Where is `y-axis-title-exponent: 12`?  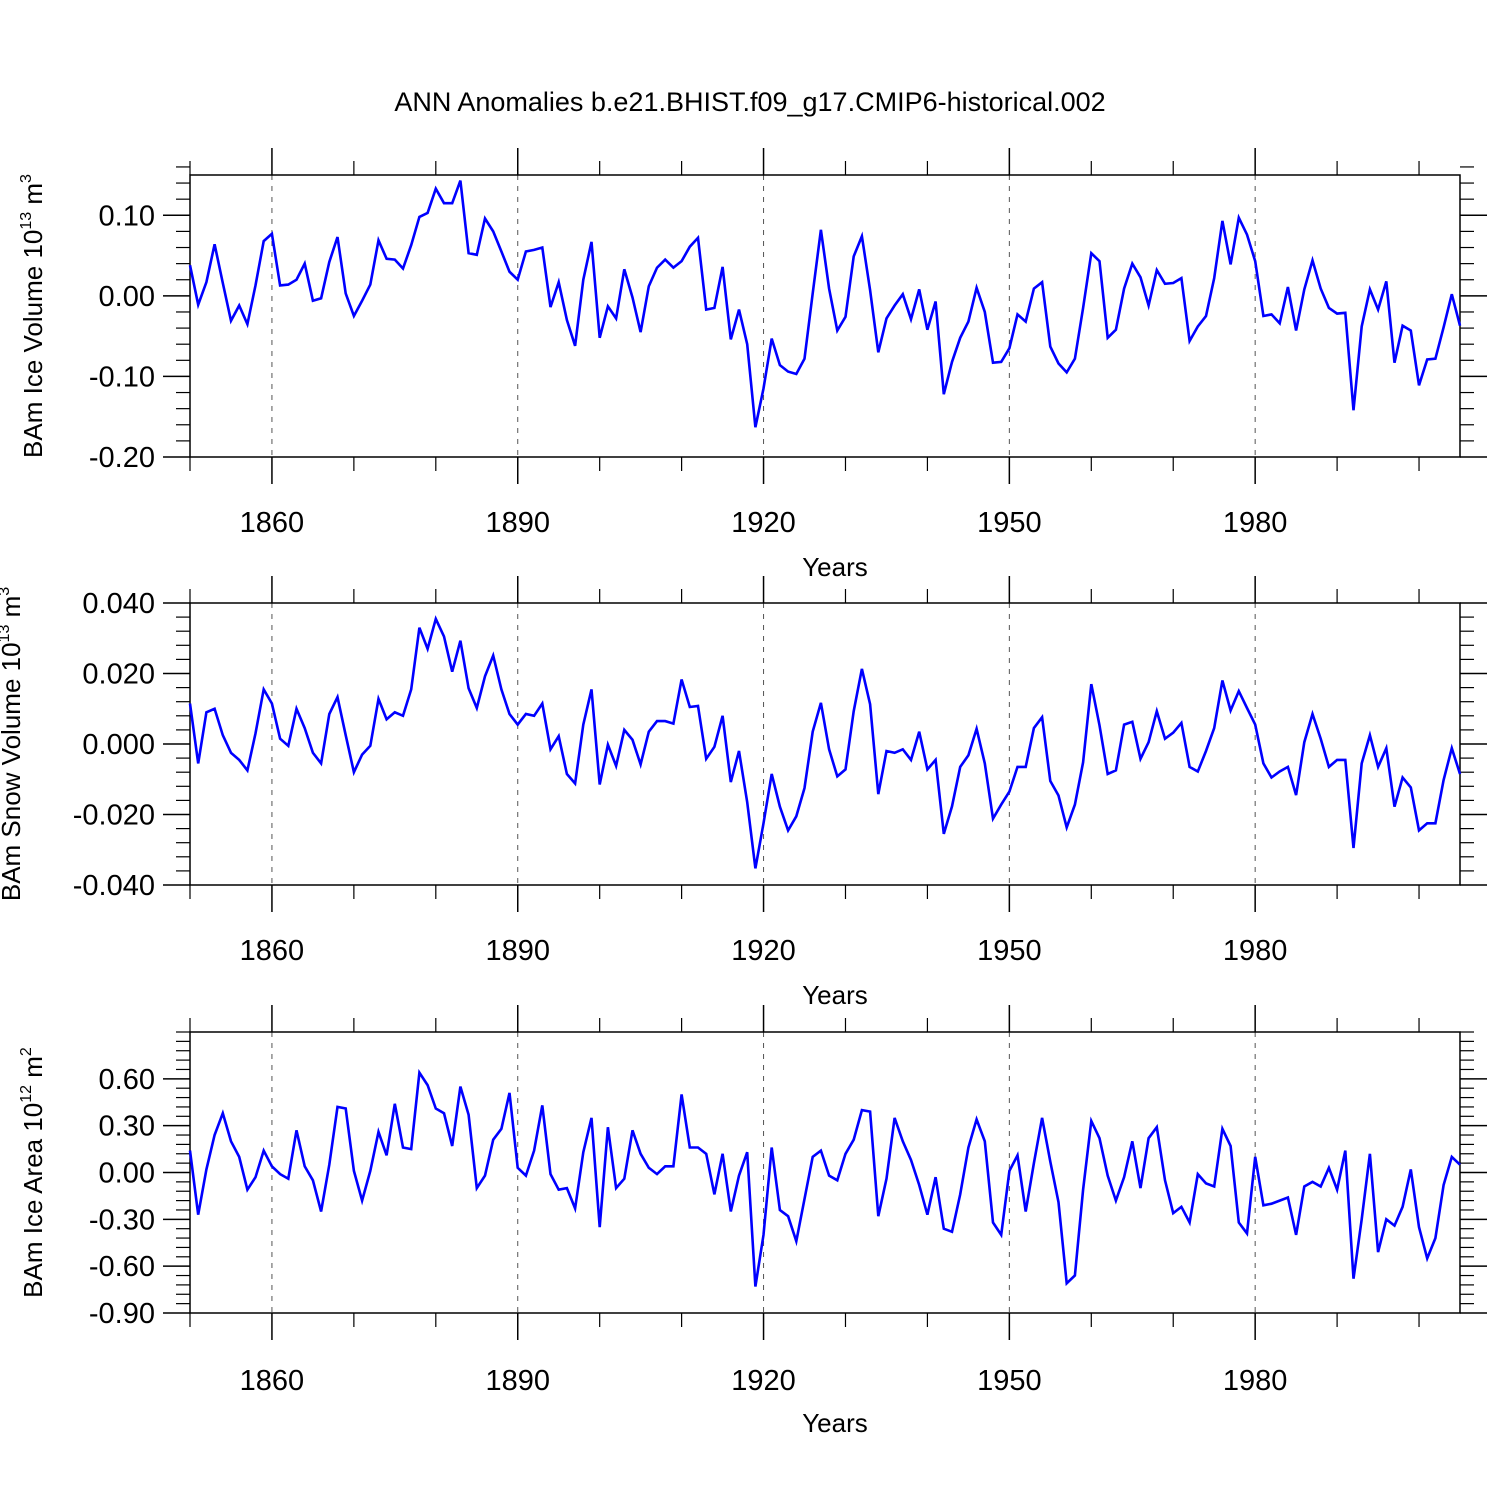 y-axis-title-exponent: 12 is located at coordinates (26, 1094).